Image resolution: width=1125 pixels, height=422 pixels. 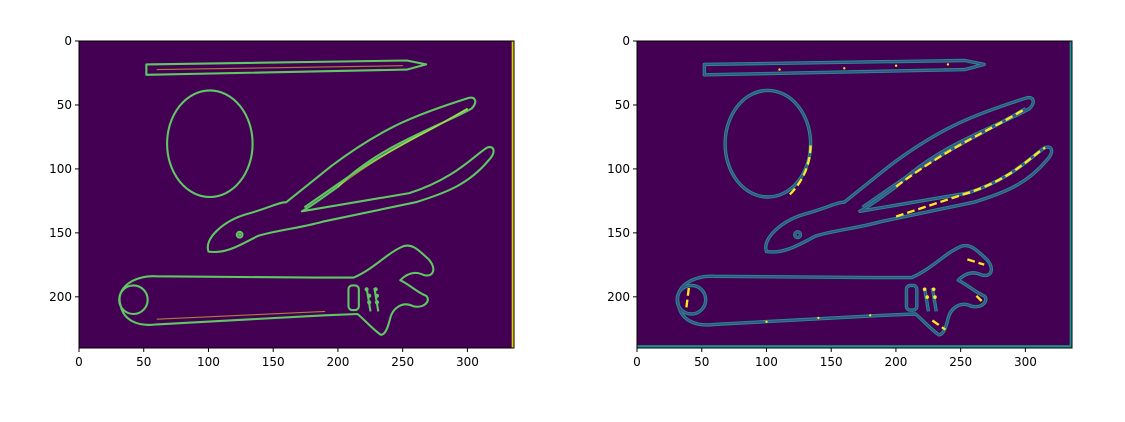 What do you see at coordinates (855, 346) in the screenshot?
I see `bottom-edge-strip` at bounding box center [855, 346].